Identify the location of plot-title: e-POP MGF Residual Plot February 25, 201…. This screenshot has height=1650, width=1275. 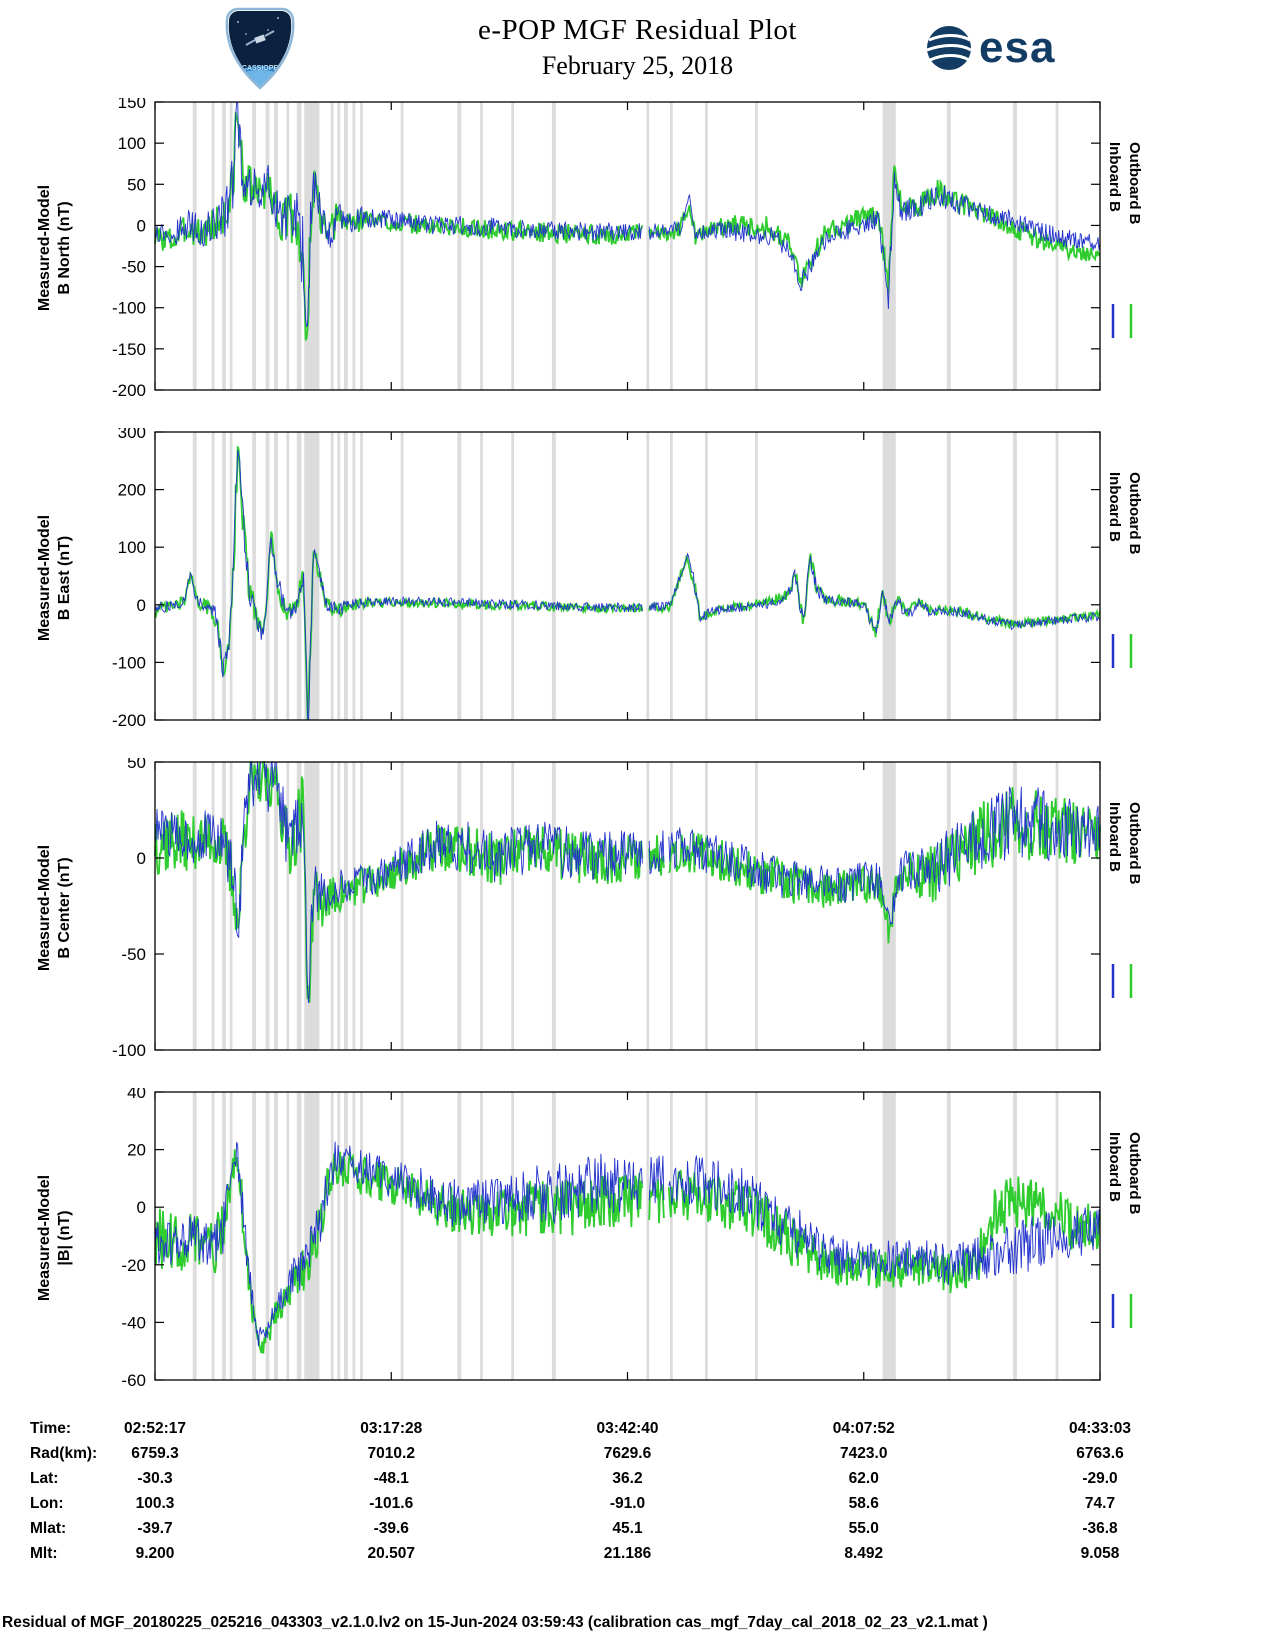
(637, 47).